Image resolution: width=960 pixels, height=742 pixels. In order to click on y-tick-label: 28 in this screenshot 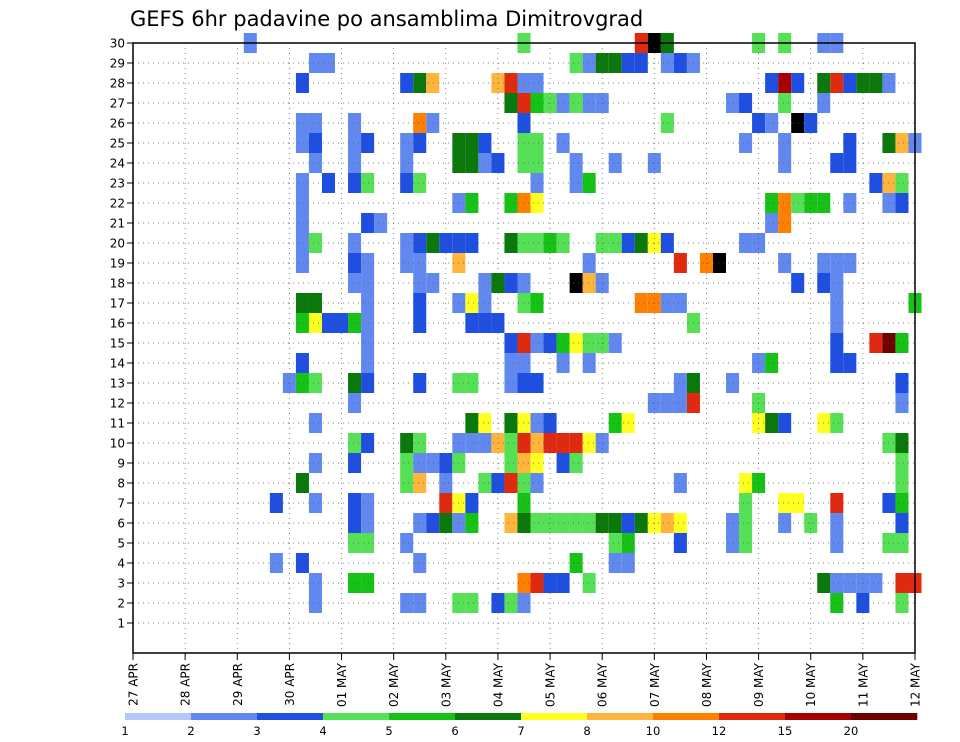, I will do `click(117, 84)`.